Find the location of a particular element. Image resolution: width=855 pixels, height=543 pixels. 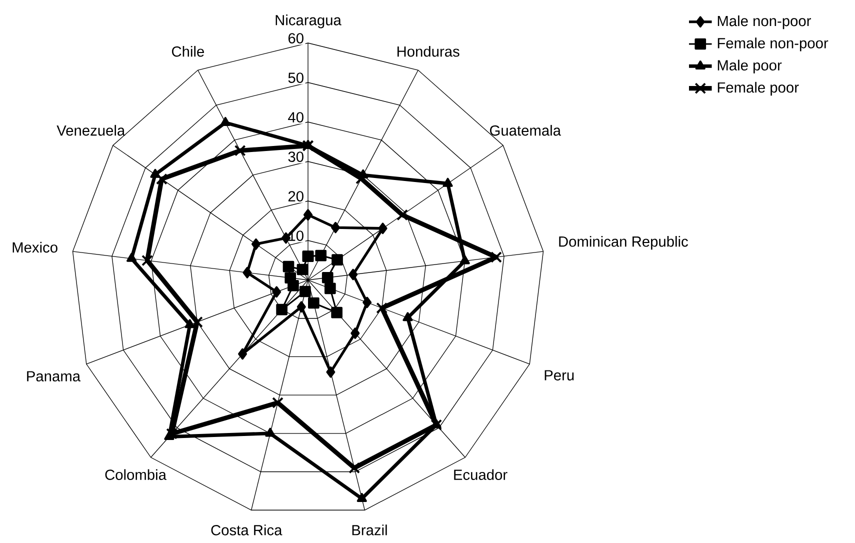

spoke-label: Ecuador is located at coordinates (481, 474).